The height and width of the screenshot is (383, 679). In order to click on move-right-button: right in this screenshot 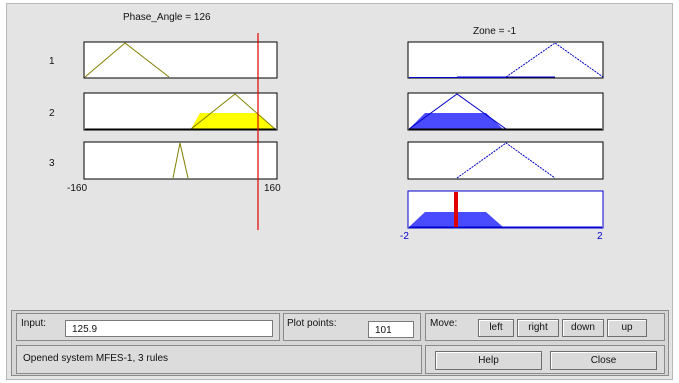, I will do `click(538, 328)`.